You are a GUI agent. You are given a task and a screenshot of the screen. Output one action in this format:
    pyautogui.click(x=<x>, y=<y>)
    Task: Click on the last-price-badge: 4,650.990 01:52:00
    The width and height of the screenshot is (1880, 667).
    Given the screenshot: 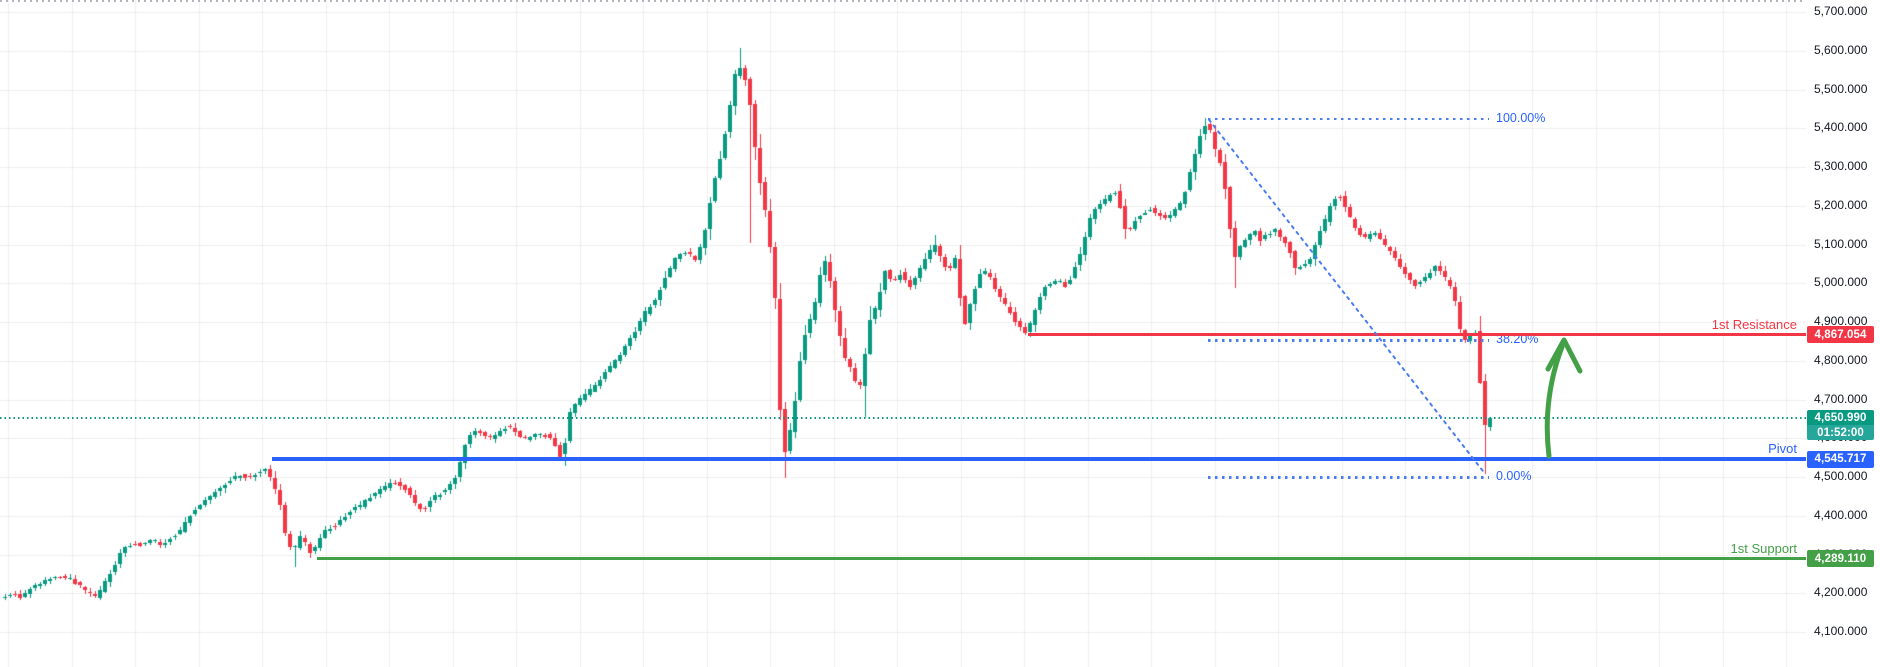 What is the action you would take?
    pyautogui.click(x=1840, y=425)
    